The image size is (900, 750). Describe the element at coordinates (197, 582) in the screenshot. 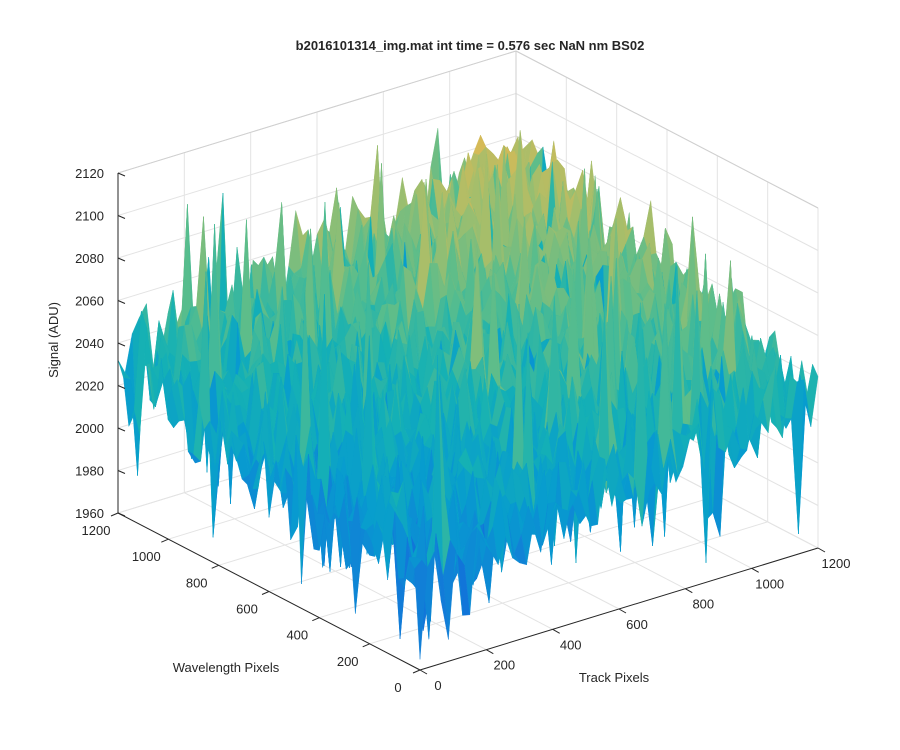

I see `y-tick-label: 800` at that location.